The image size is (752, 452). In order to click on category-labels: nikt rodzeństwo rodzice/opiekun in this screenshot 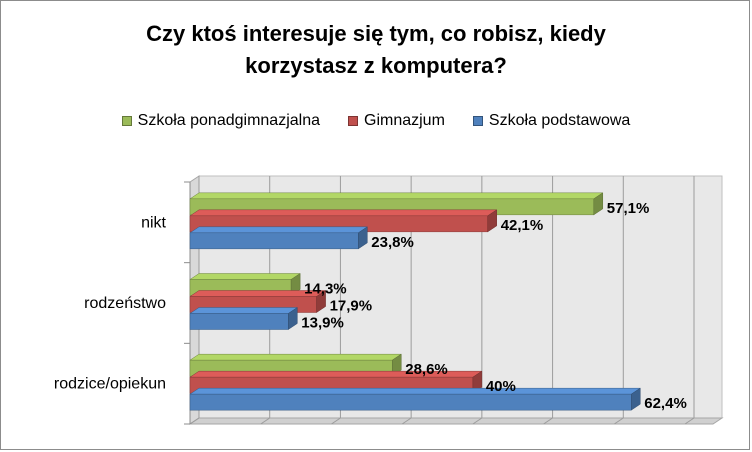, I will do `click(110, 303)`.